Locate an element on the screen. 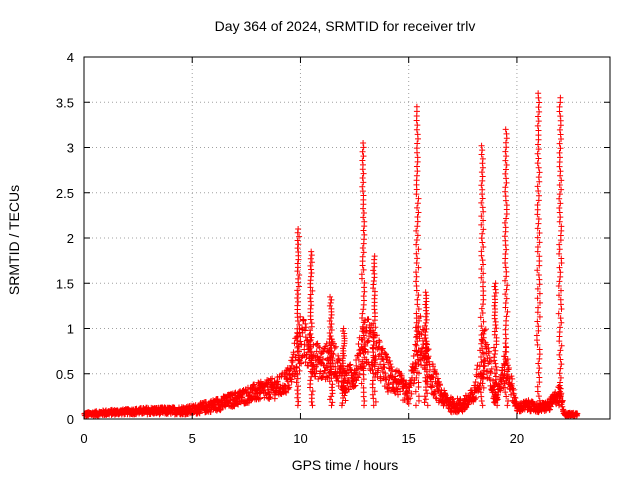 The height and width of the screenshot is (480, 640). x-tick-label: 5 is located at coordinates (192, 438).